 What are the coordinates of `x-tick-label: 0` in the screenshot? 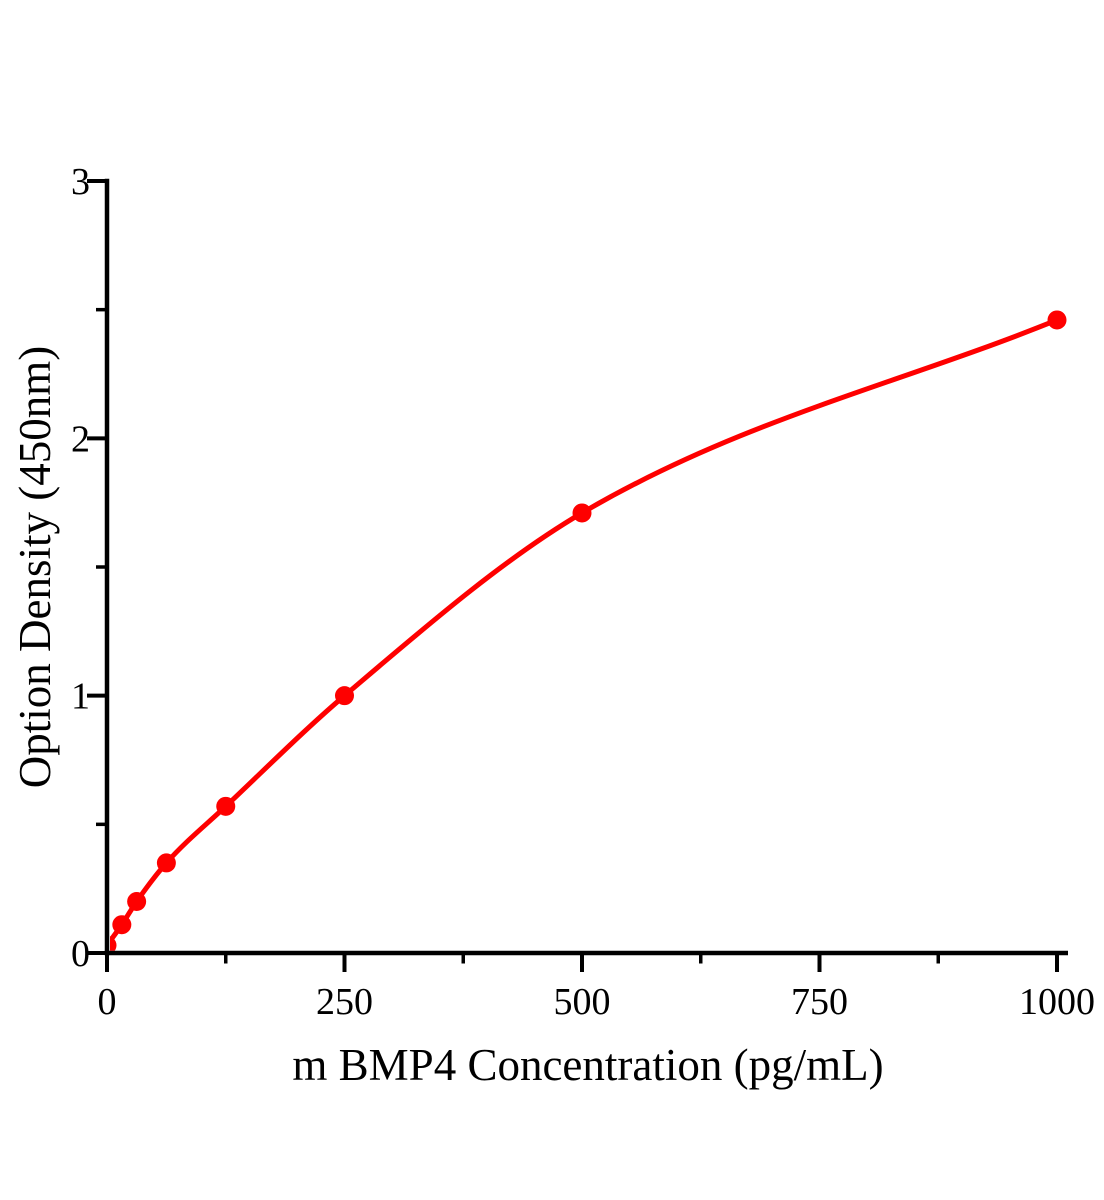 It's located at (107, 1002).